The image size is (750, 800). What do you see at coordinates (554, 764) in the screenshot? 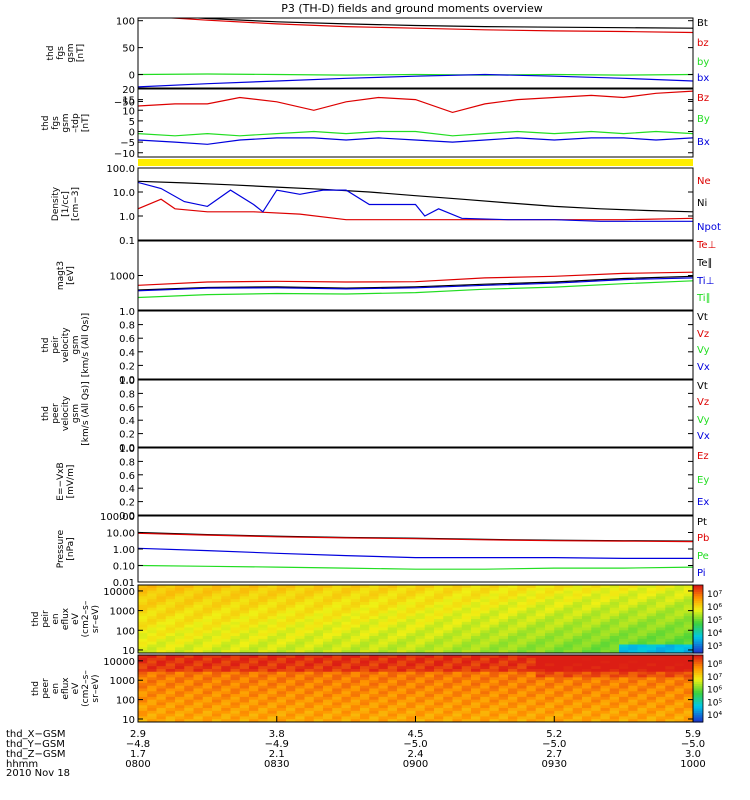
I see `ephemeris-value: 0930` at bounding box center [554, 764].